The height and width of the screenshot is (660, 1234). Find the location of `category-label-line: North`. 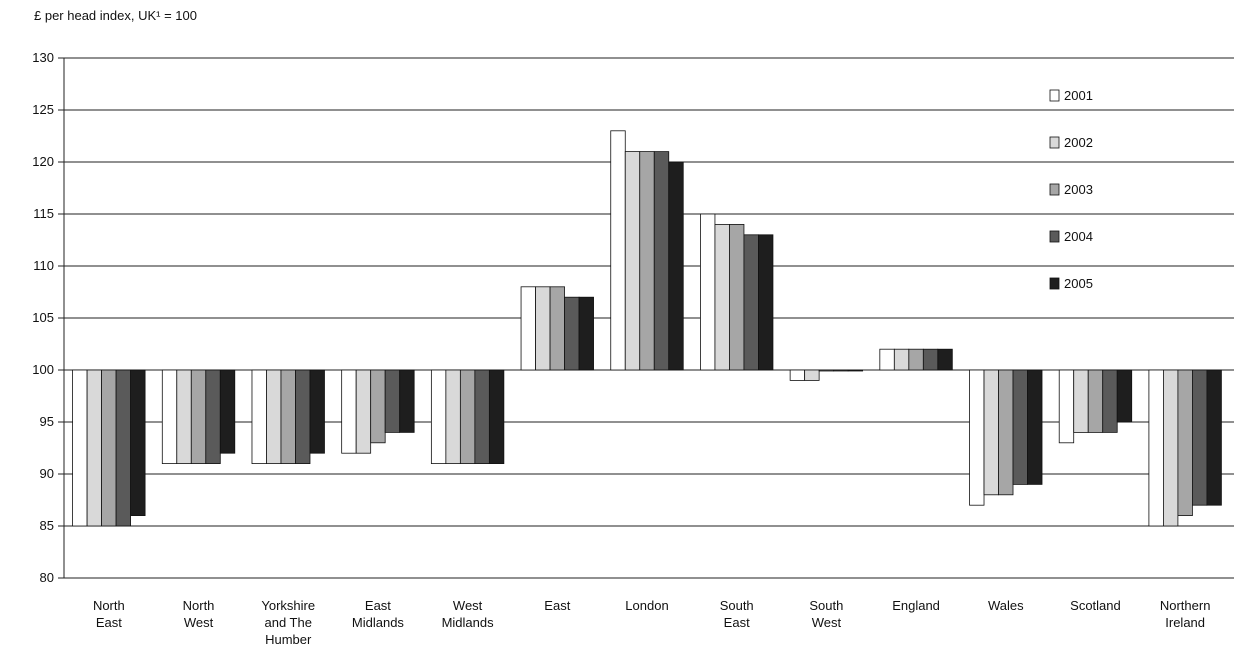

category-label-line: North is located at coordinates (109, 605).